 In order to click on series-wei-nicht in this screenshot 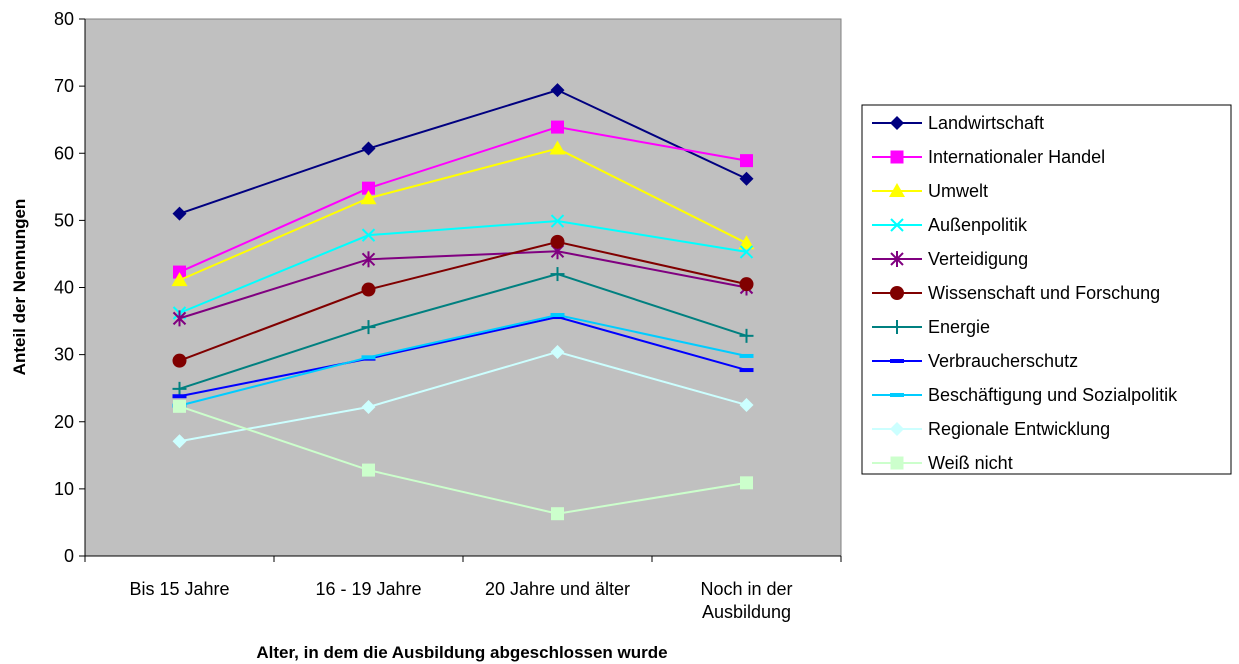, I will do `click(463, 460)`.